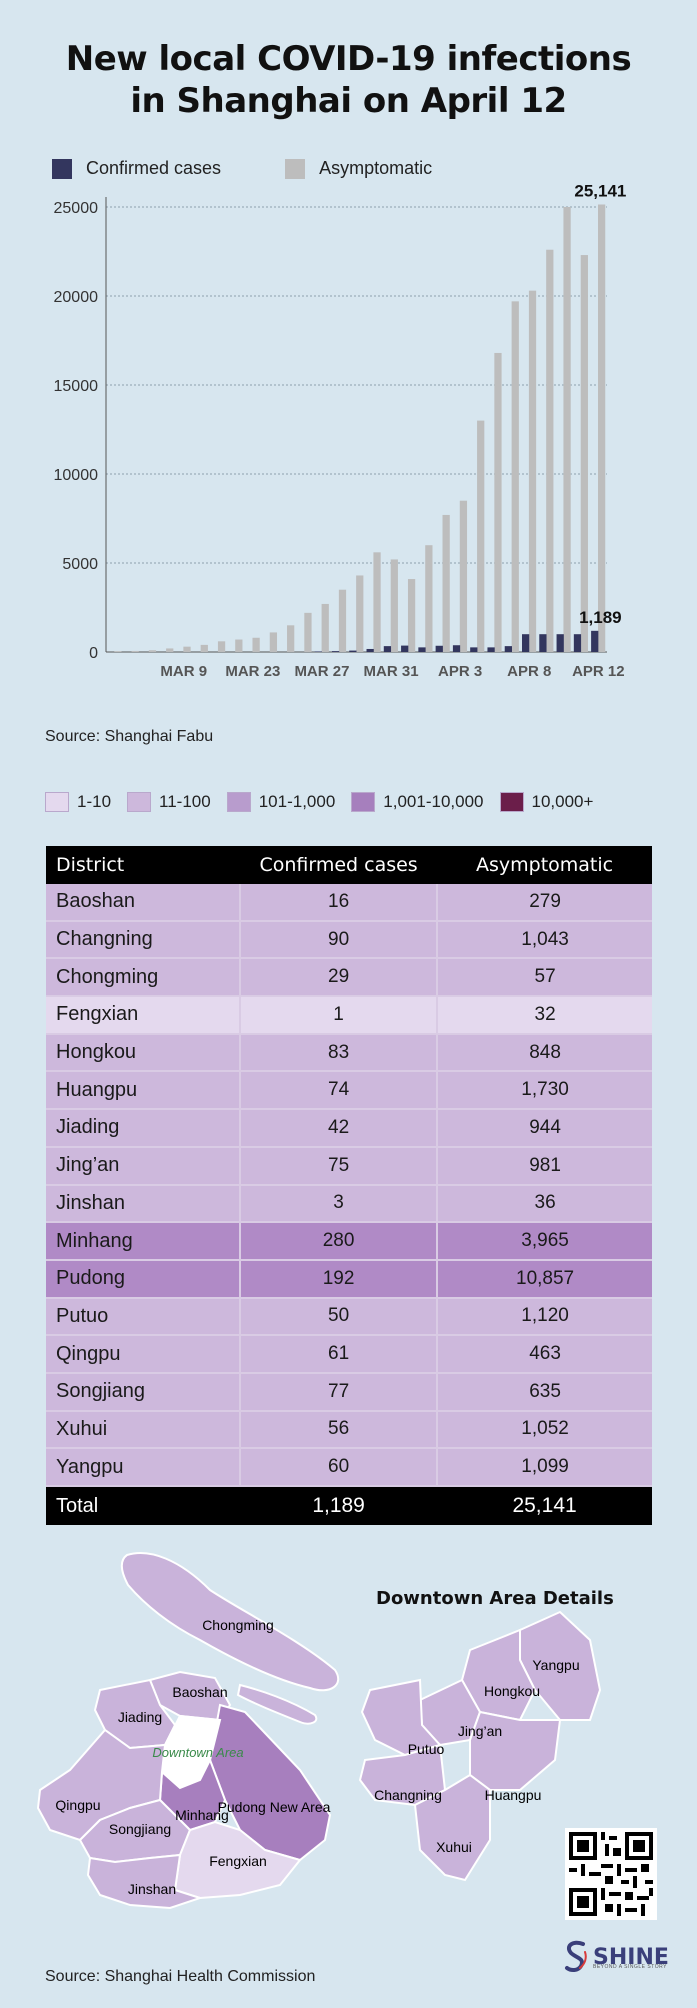  Describe the element at coordinates (202, 1815) in the screenshot. I see `map-label-minhang: Minhang` at that location.